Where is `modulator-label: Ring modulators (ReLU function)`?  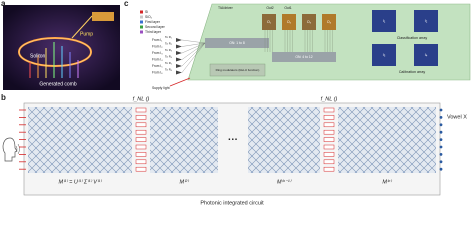
modulator-label: Ring modulators (ReLU function) is located at coordinates (238, 70).